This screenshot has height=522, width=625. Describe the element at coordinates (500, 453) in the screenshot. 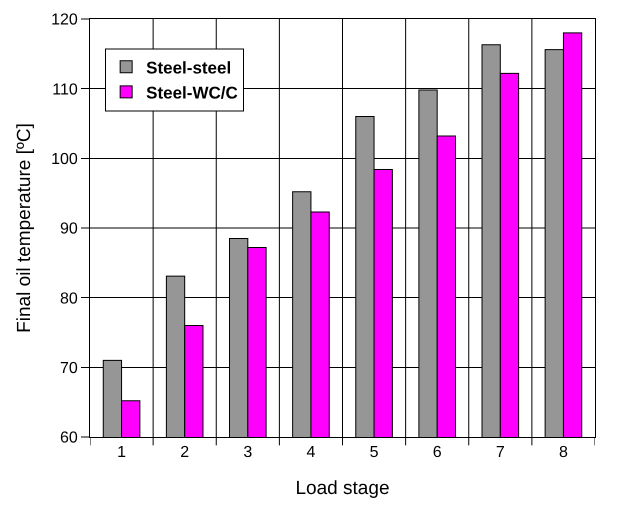

I see `x-tick-label: 7` at that location.